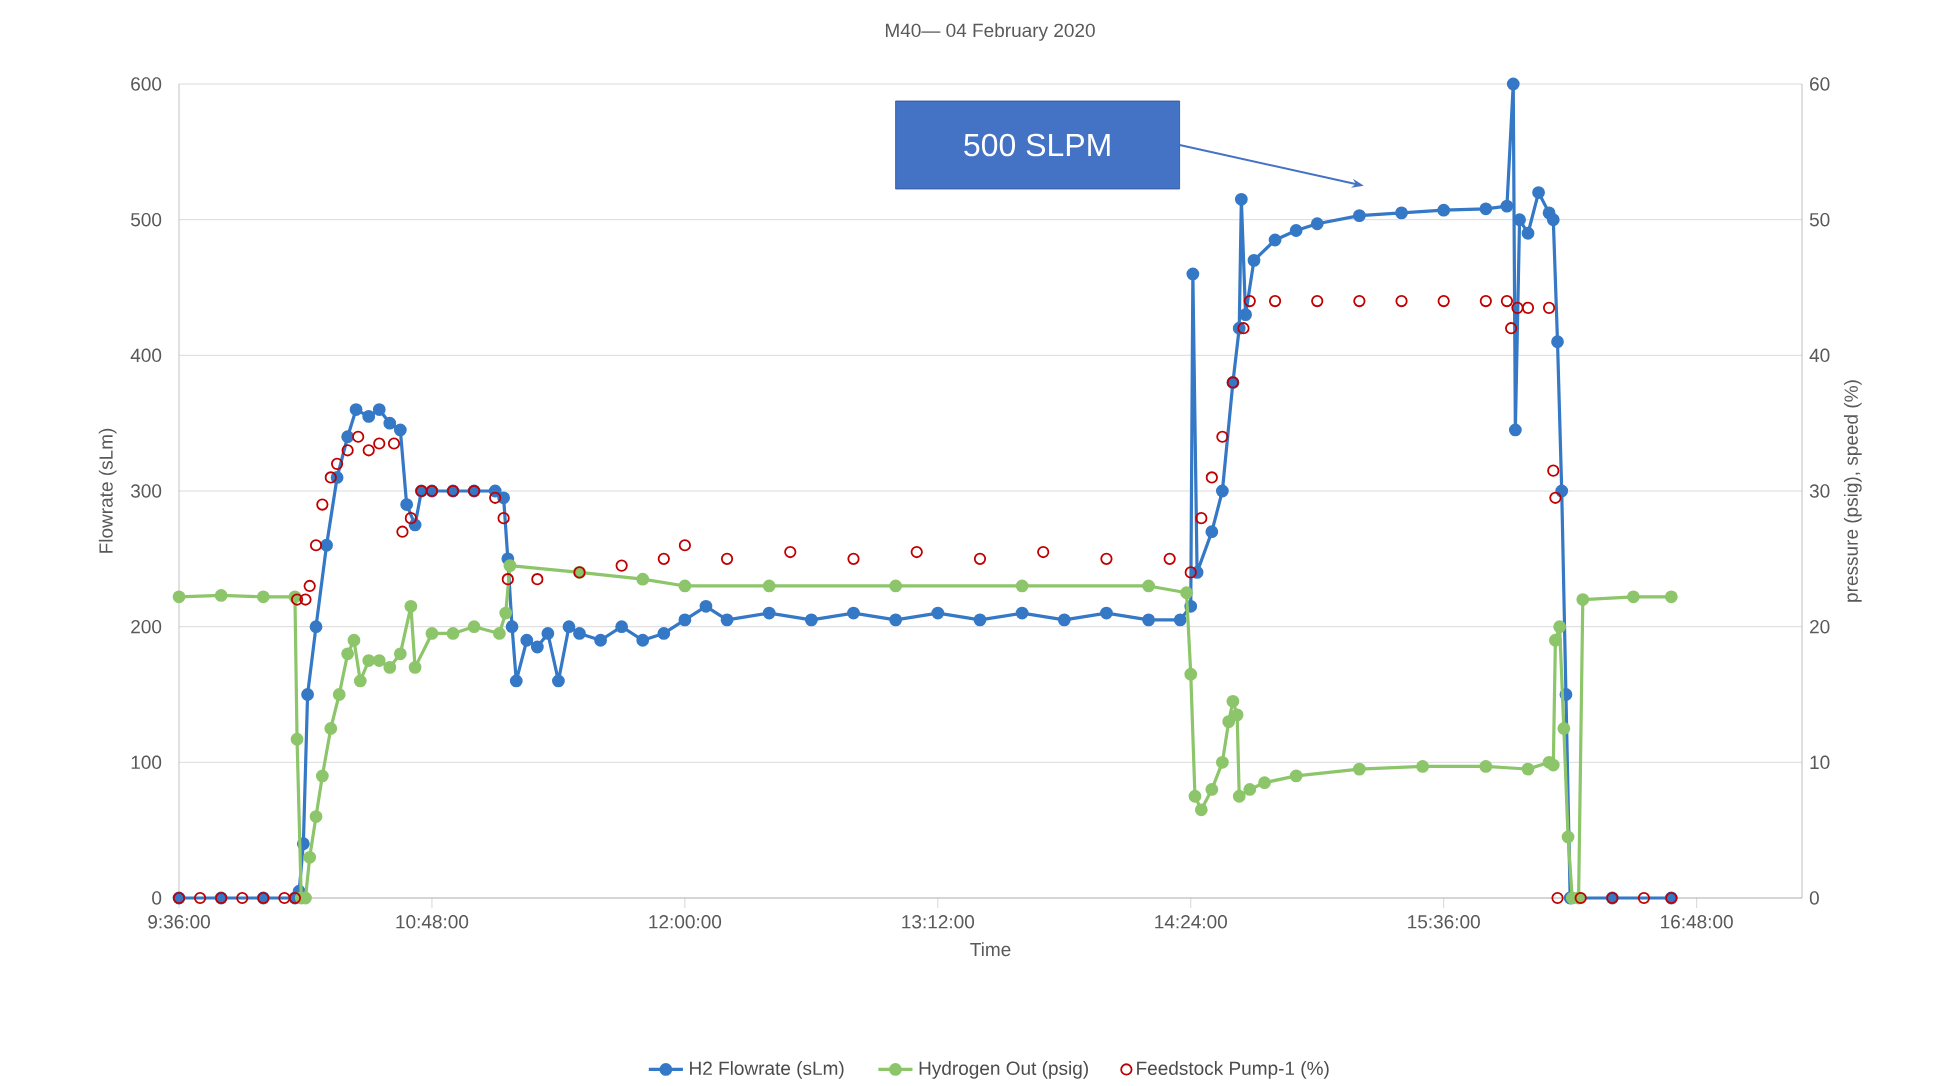  Describe the element at coordinates (157, 898) in the screenshot. I see `y-tick-label: 0` at that location.